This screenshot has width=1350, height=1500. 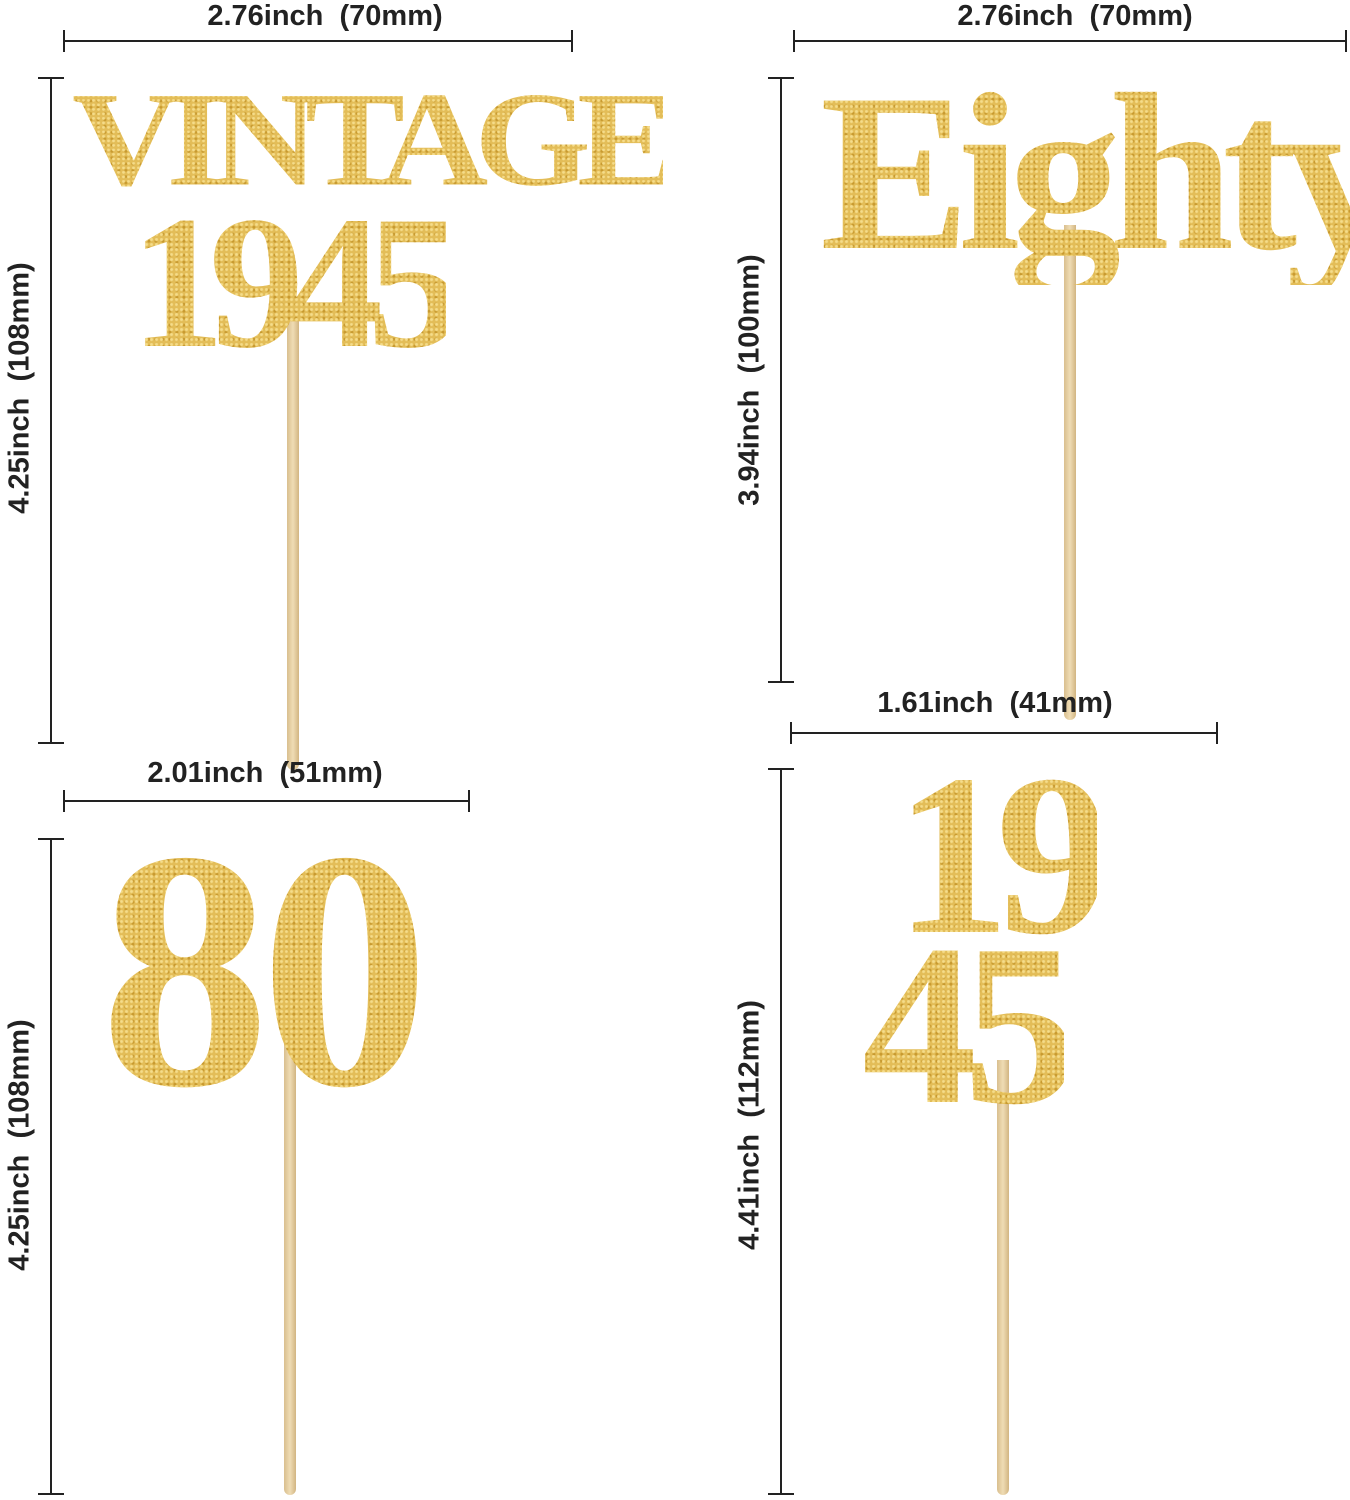 What do you see at coordinates (963, 1024) in the screenshot?
I see `topper-text-45: 45` at bounding box center [963, 1024].